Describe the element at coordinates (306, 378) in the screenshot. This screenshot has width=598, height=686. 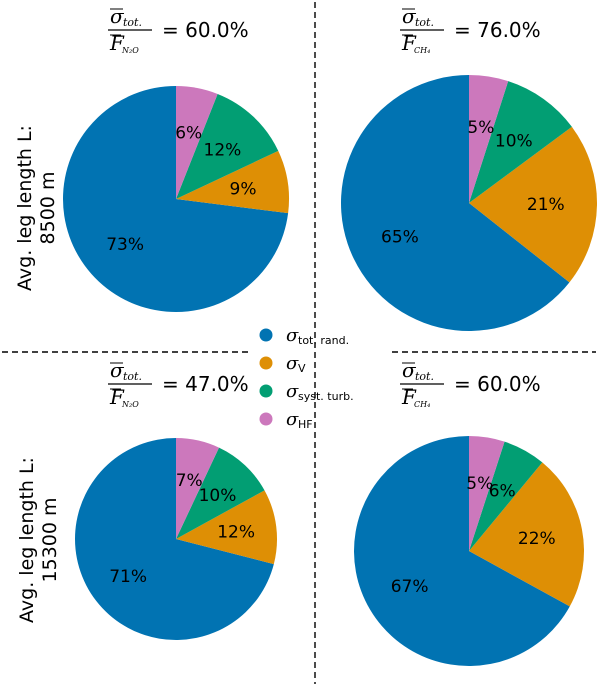
I see `legend: σ tot. rand.σ Vσ syst. turb.σ HF` at that location.